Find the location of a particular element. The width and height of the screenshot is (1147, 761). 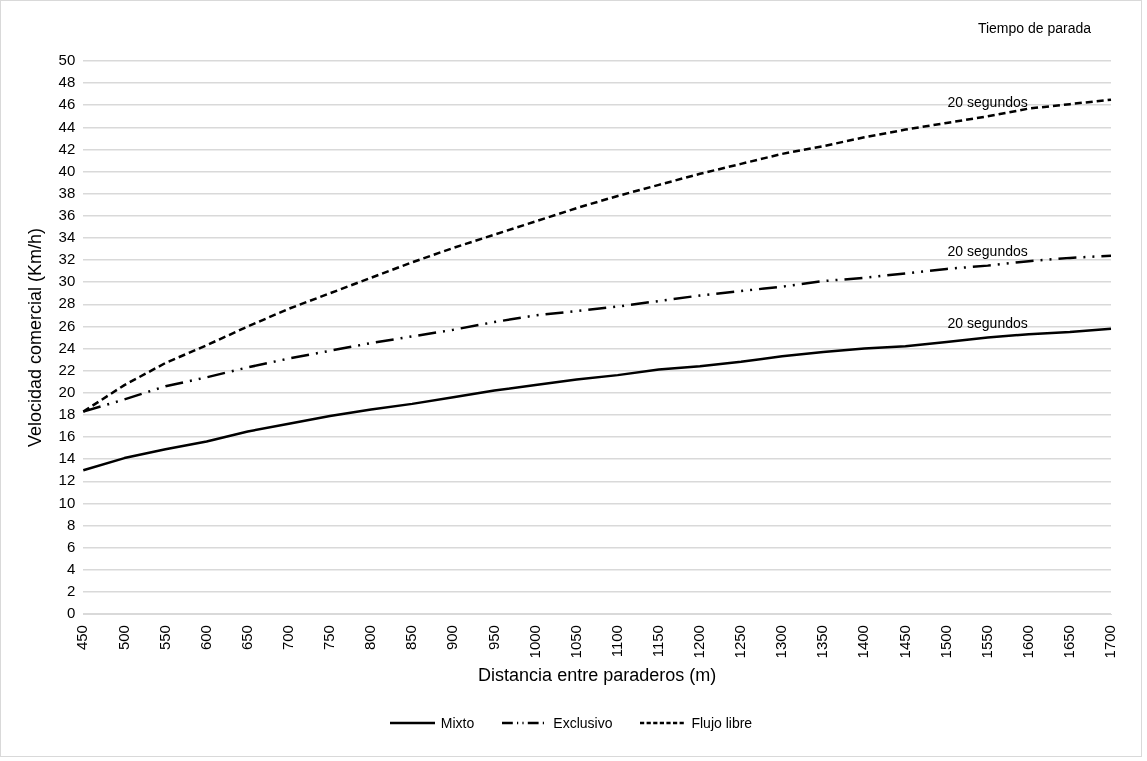

y-tick-label: 40 is located at coordinates (67, 170).